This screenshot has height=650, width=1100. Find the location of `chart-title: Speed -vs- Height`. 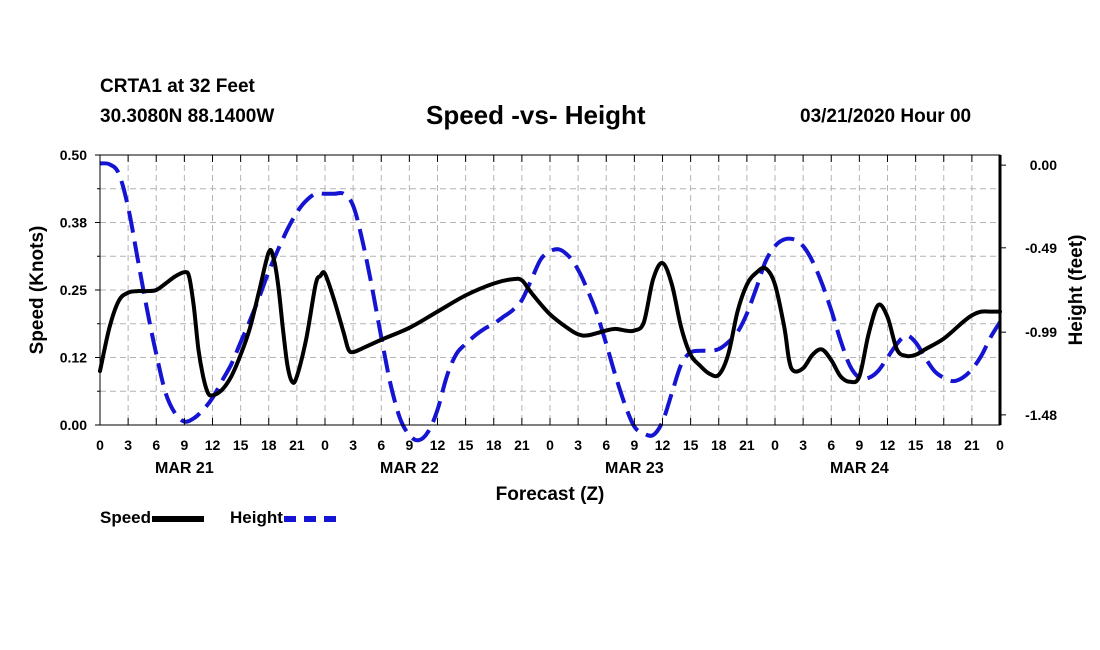

chart-title: Speed -vs- Height is located at coordinates (536, 115).